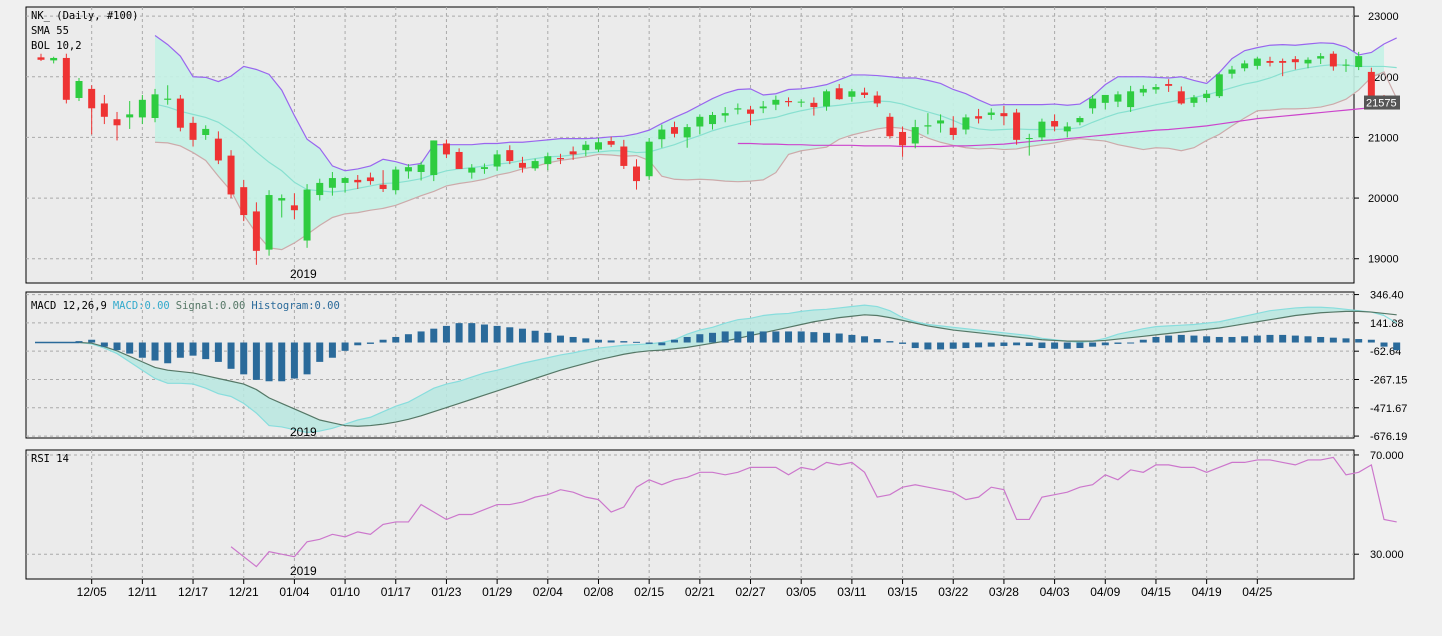 Image resolution: width=1442 pixels, height=636 pixels. What do you see at coordinates (142, 592) in the screenshot?
I see `x-label: 12/11` at bounding box center [142, 592].